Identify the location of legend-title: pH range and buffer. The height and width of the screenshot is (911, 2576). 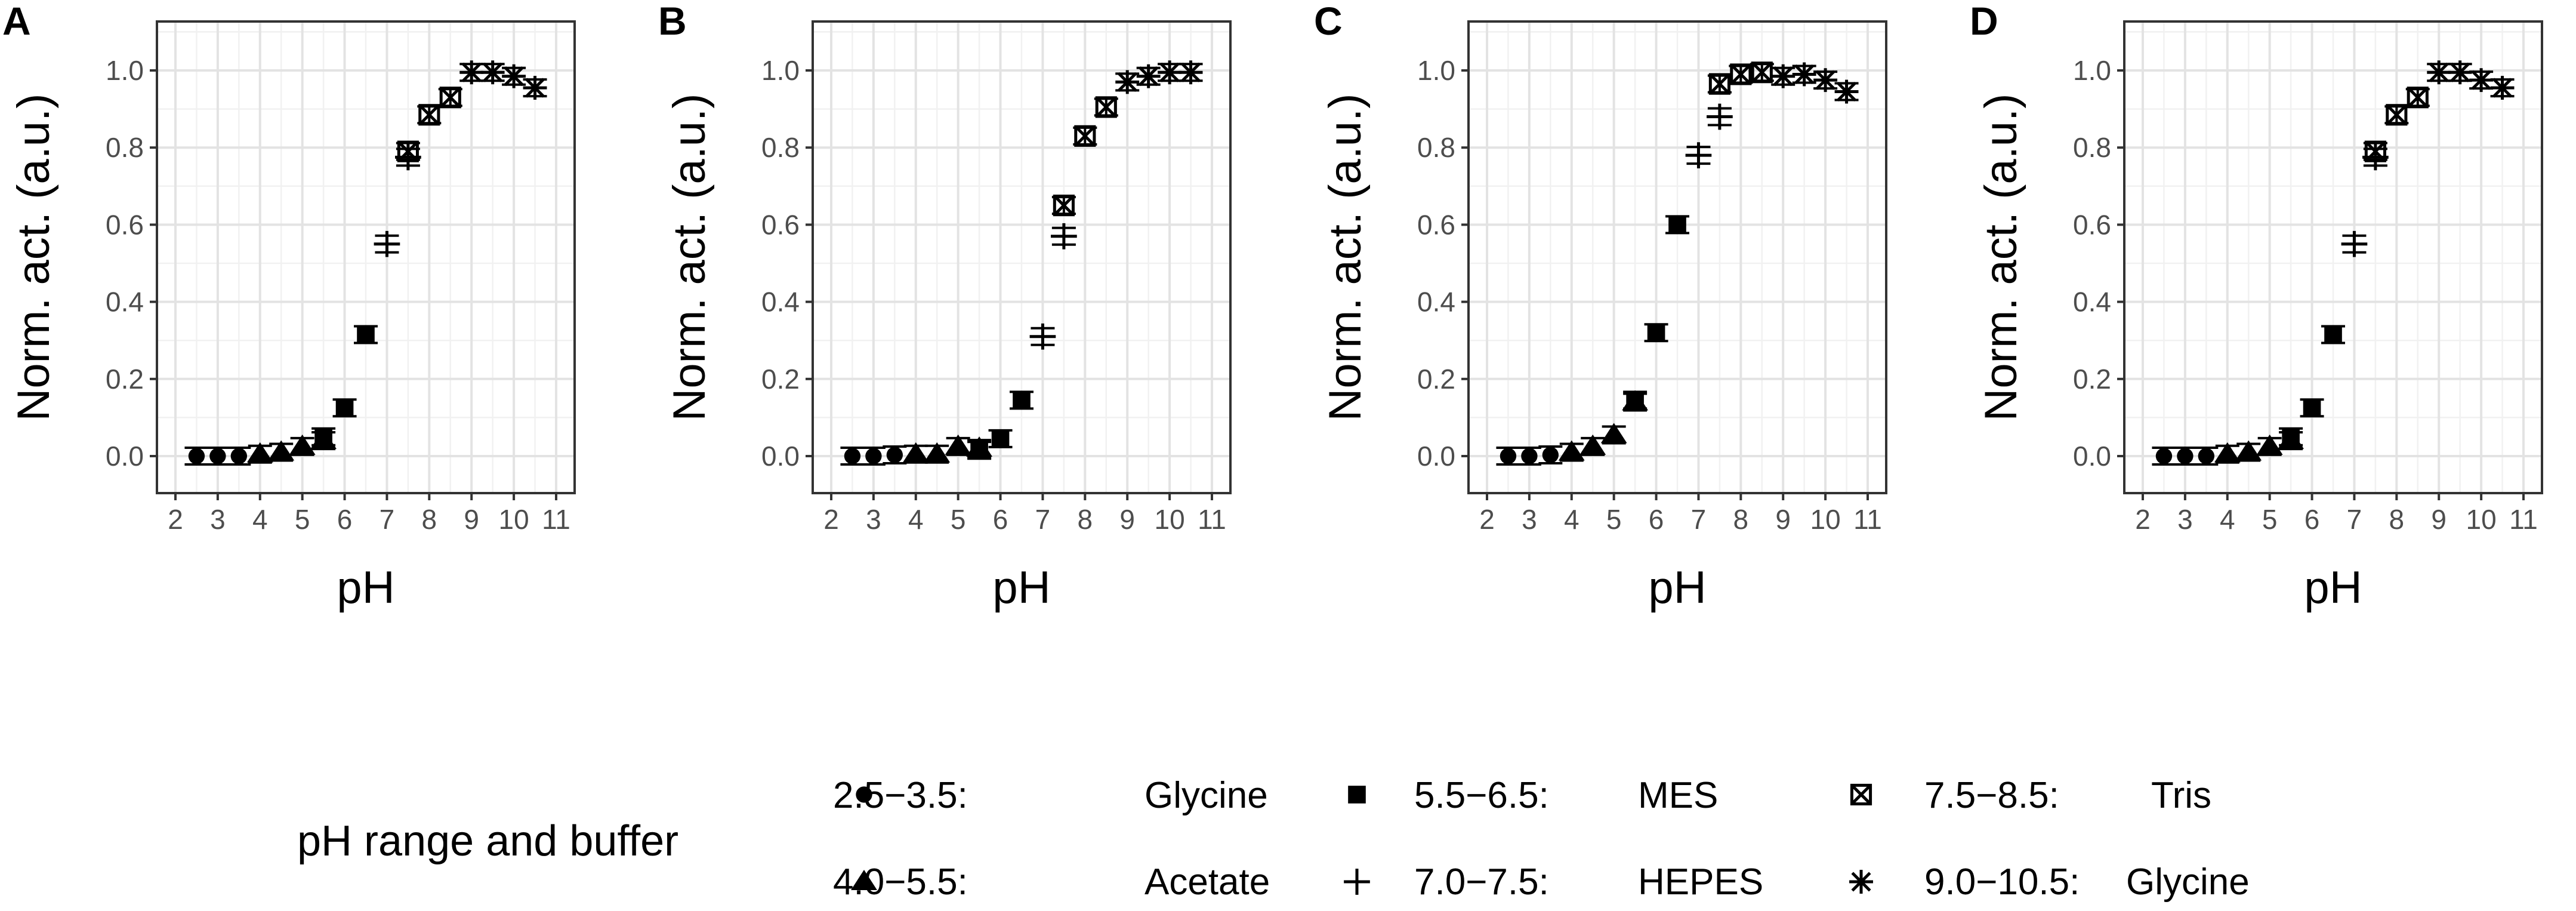
(487, 841).